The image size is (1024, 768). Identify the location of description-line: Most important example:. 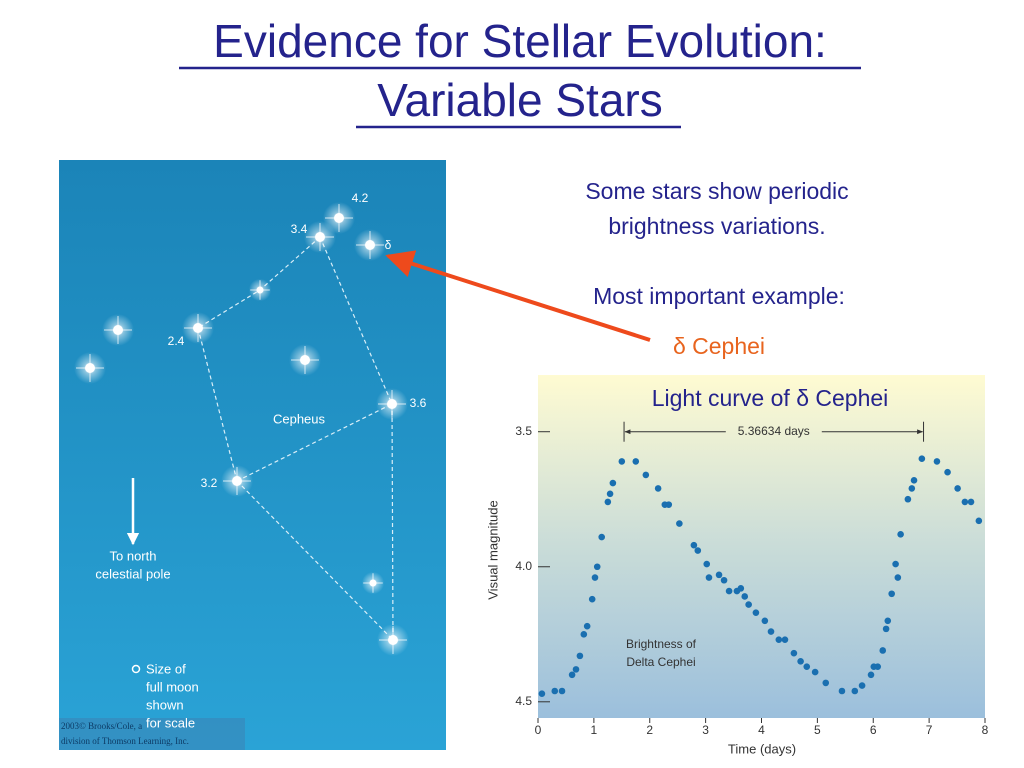
(719, 296).